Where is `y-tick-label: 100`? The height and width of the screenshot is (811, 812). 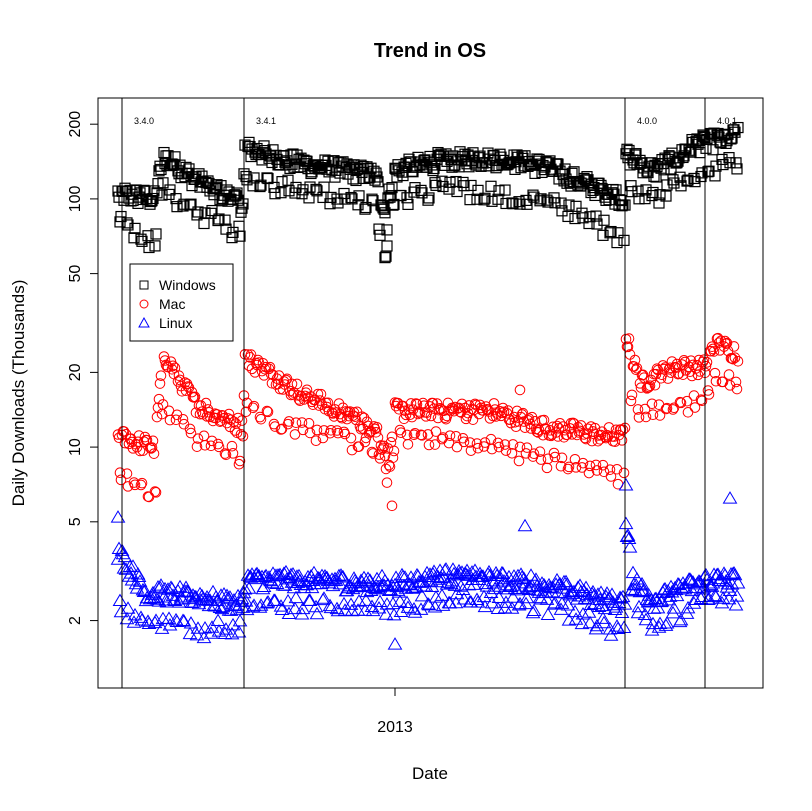 y-tick-label: 100 is located at coordinates (75, 198).